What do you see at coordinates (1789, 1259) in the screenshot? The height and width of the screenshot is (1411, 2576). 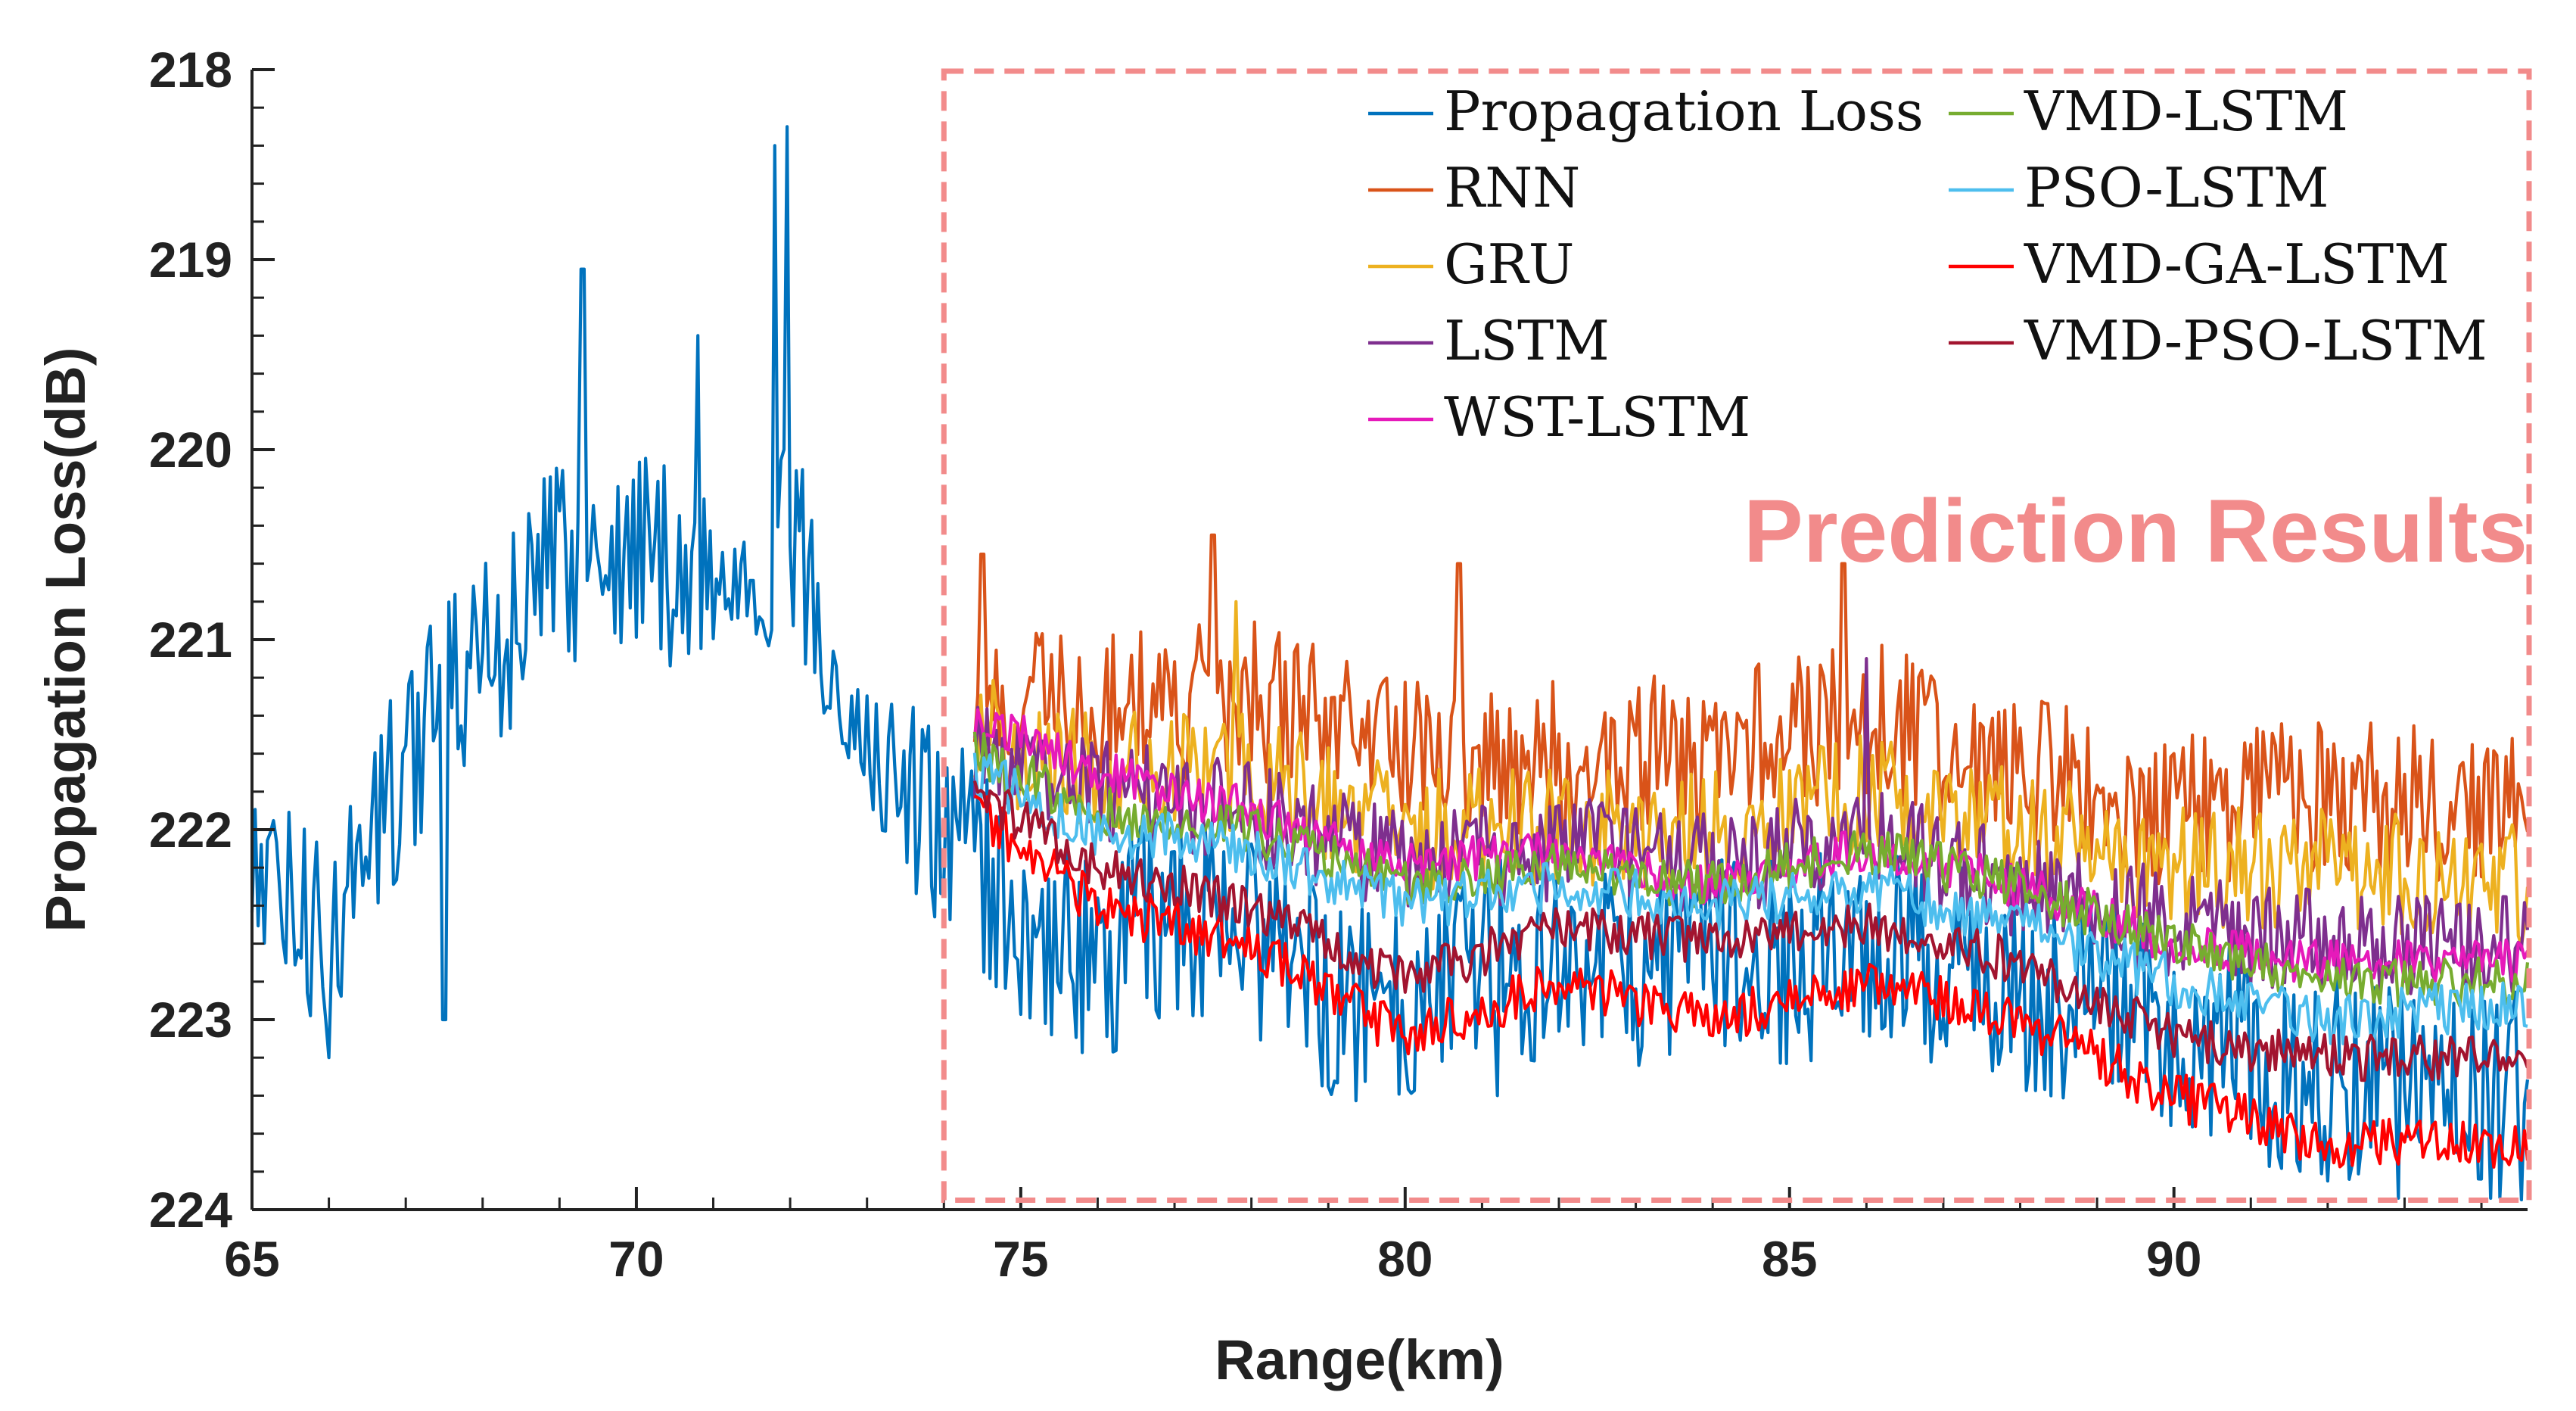 I see `x-tick-label: 85` at bounding box center [1789, 1259].